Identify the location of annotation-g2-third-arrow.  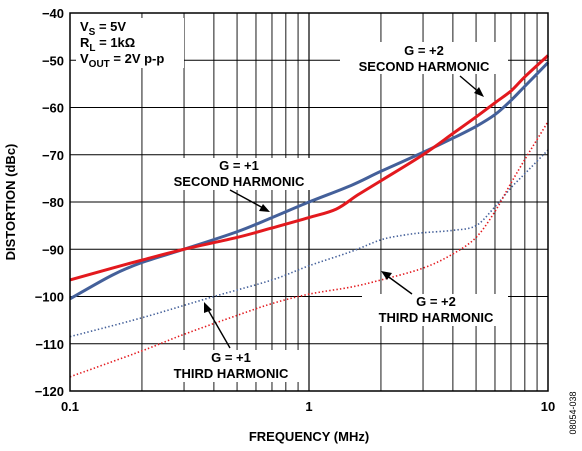
(399, 284).